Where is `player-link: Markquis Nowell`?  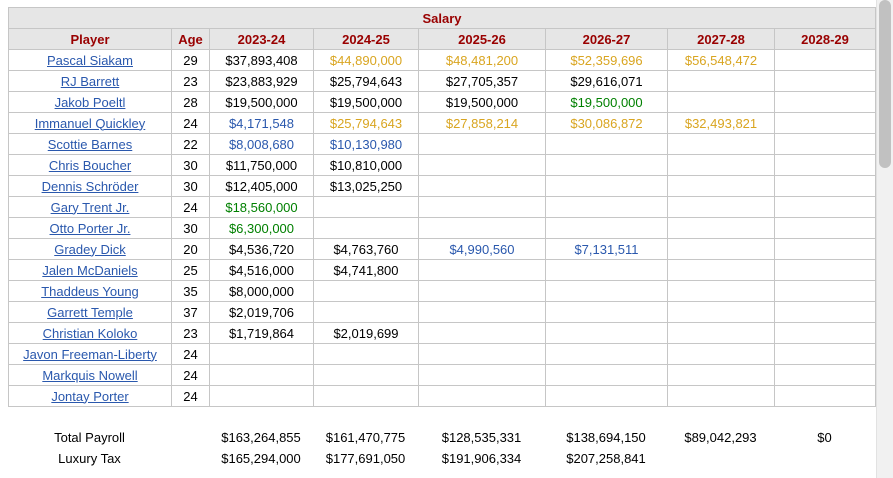 player-link: Markquis Nowell is located at coordinates (90, 375).